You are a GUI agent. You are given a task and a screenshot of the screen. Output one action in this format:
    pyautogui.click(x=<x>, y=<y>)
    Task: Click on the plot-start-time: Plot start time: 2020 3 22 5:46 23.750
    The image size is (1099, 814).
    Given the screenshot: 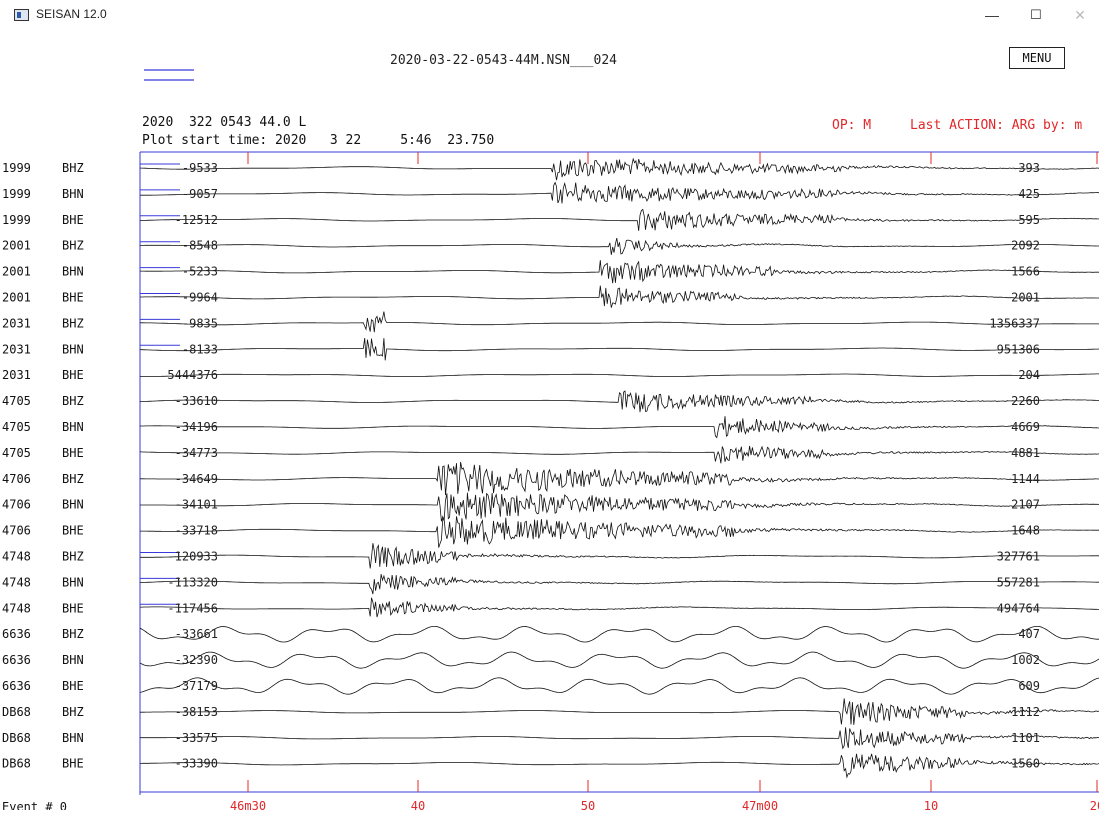 What is the action you would take?
    pyautogui.click(x=318, y=140)
    